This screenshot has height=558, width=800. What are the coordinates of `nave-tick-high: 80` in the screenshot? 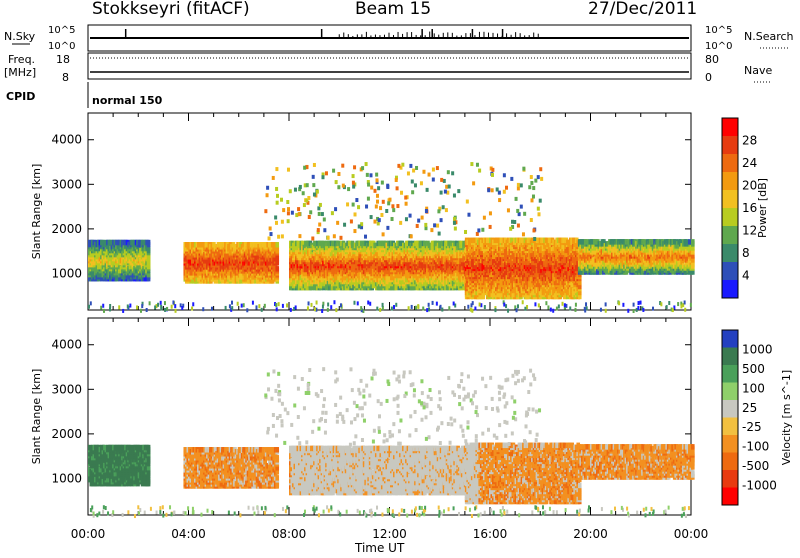 It's located at (712, 59).